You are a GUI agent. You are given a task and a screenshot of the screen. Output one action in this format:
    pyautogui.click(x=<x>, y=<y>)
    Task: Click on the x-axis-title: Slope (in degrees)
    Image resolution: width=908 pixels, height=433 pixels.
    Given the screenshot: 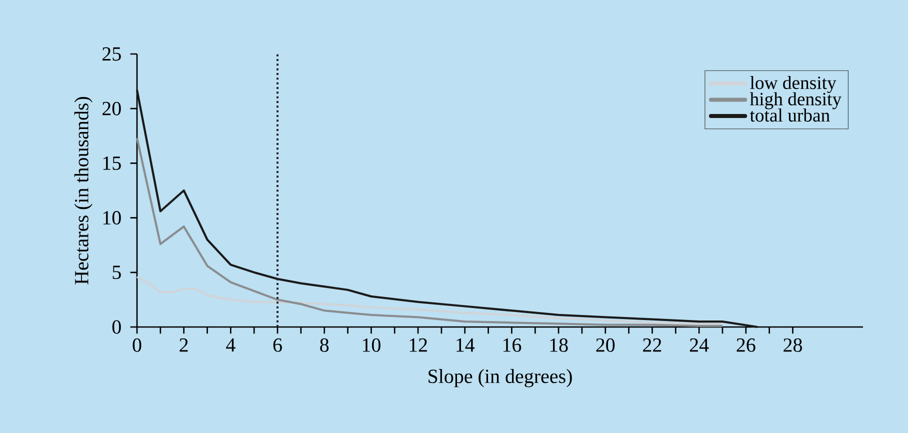 What is the action you would take?
    pyautogui.click(x=500, y=378)
    